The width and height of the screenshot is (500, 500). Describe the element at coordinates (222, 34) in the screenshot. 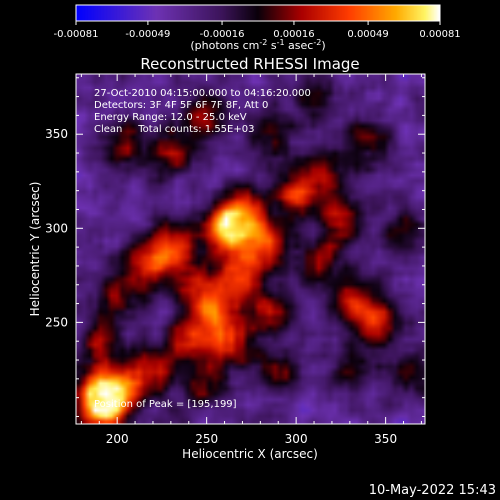

I see `colorbar-tick-label: -0.00016` at that location.